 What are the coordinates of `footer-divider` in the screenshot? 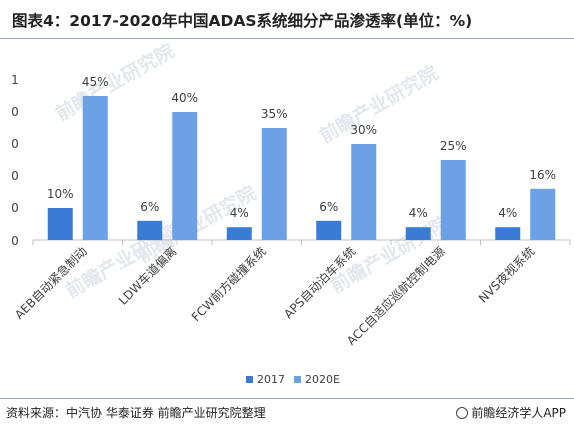 It's located at (287, 398).